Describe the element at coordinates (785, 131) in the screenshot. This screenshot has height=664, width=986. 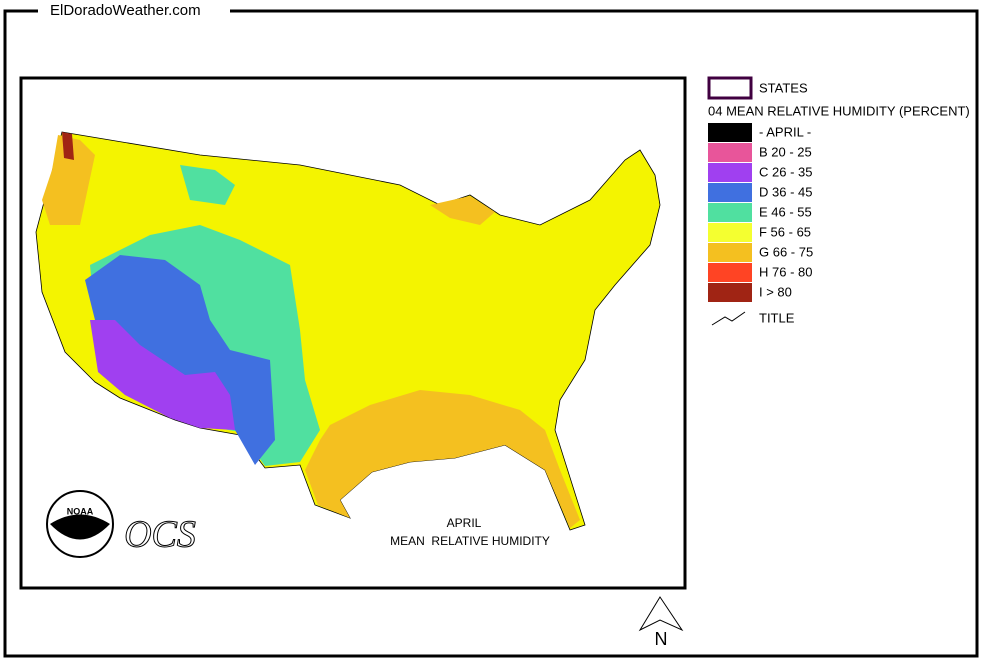
I see `legend-label: - APRIL -` at that location.